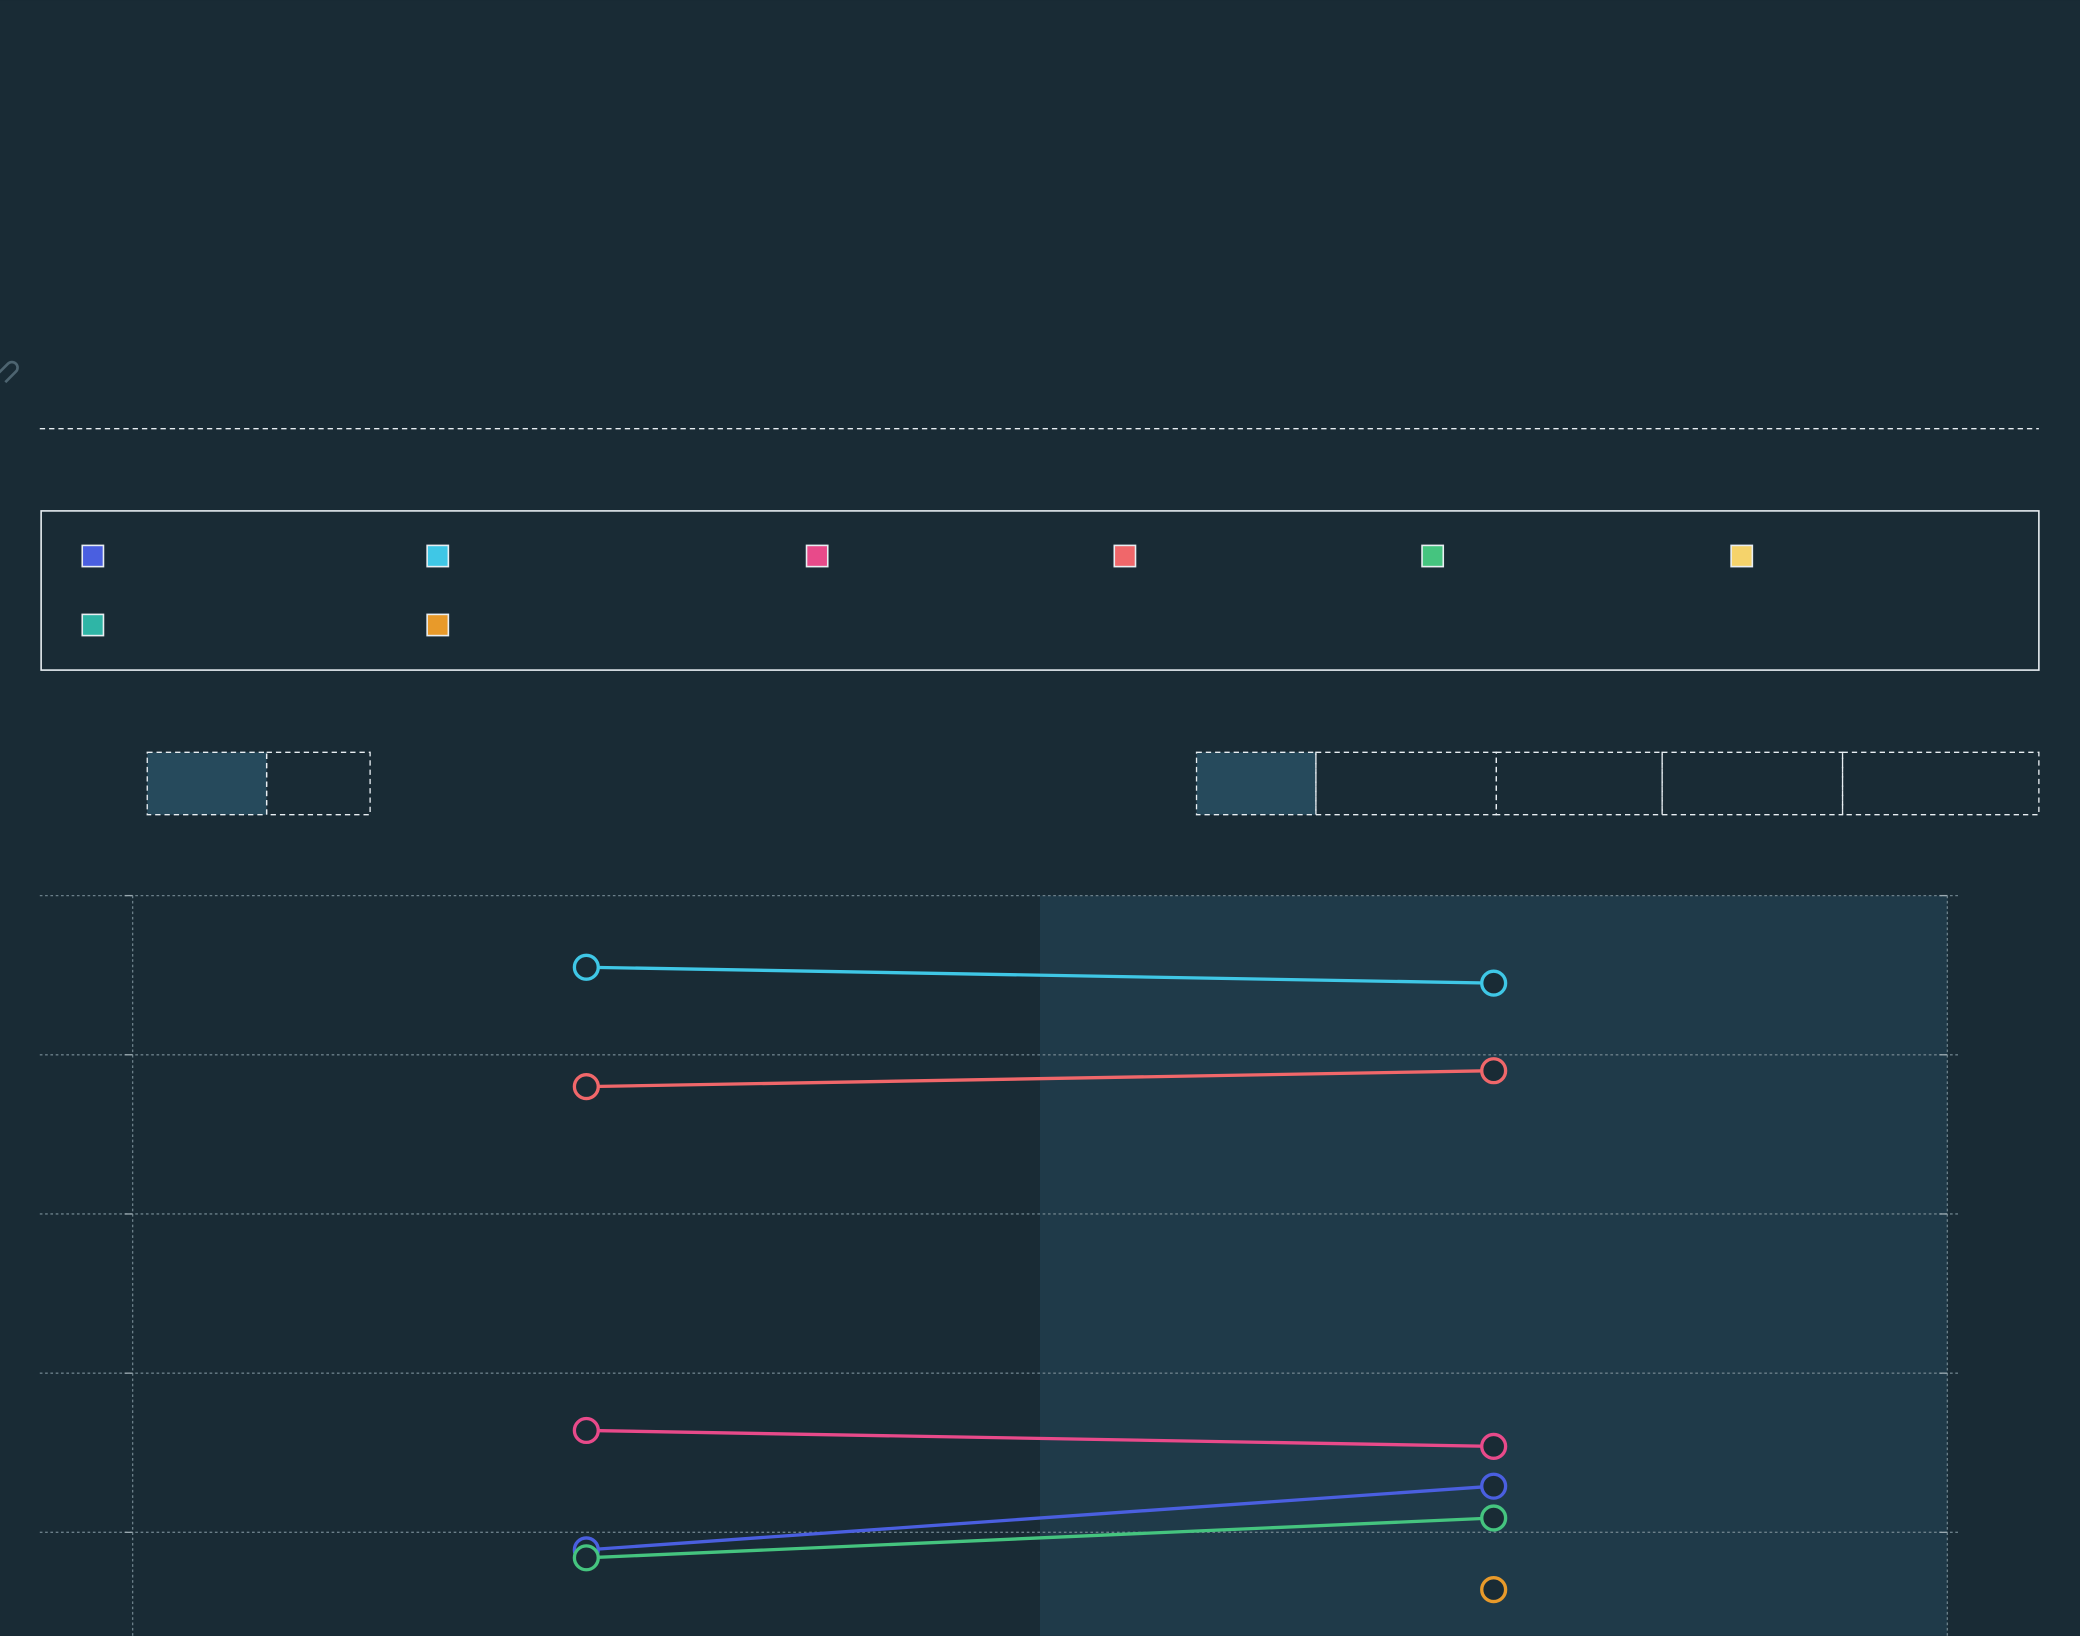  I want to click on link-icon, so click(9, 372).